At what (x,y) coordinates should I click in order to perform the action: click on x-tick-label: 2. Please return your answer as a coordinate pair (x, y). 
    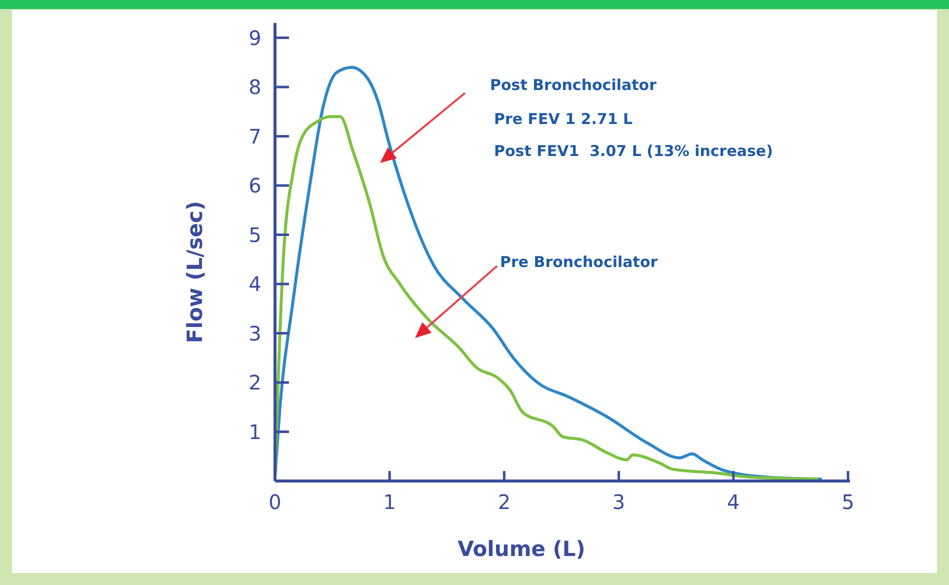
    Looking at the image, I should click on (504, 502).